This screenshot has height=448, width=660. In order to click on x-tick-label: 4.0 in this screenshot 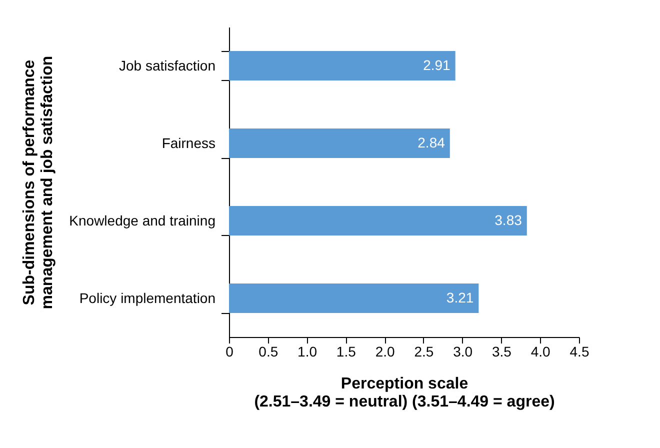, I will do `click(540, 352)`.